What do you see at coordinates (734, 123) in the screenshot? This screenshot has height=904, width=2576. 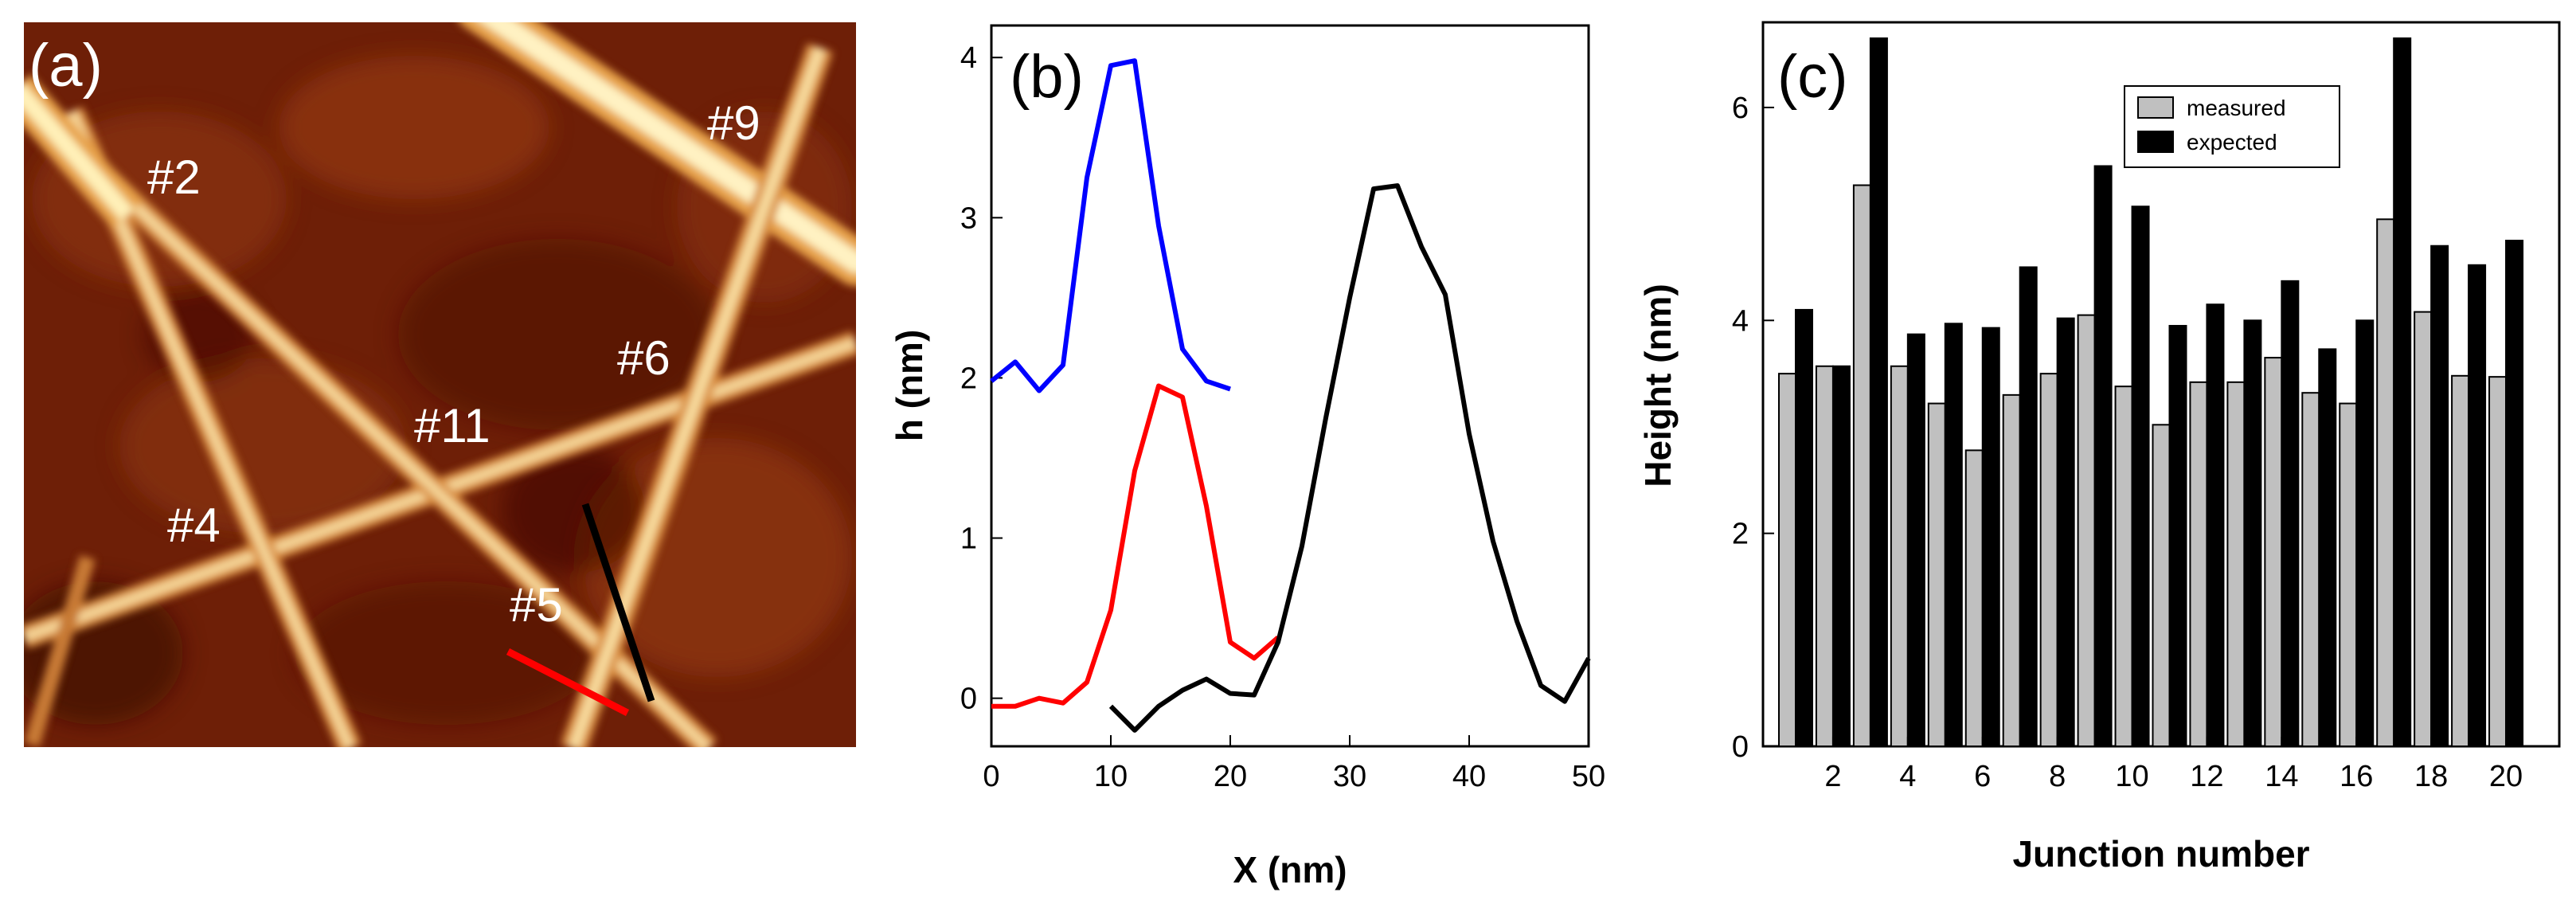 I see `fiber-label-9: #9` at bounding box center [734, 123].